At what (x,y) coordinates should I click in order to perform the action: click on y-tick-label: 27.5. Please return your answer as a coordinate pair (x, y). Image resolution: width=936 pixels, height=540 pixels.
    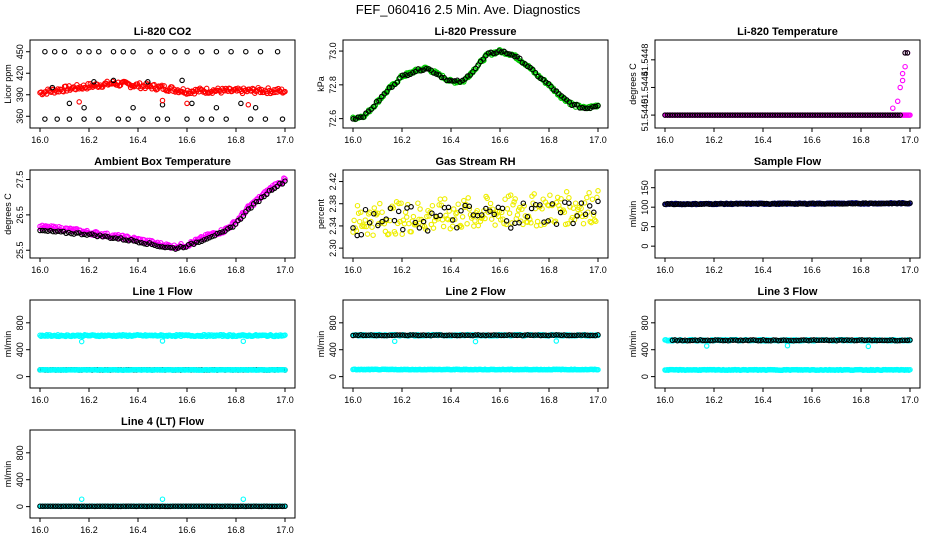
    Looking at the image, I should click on (20, 180).